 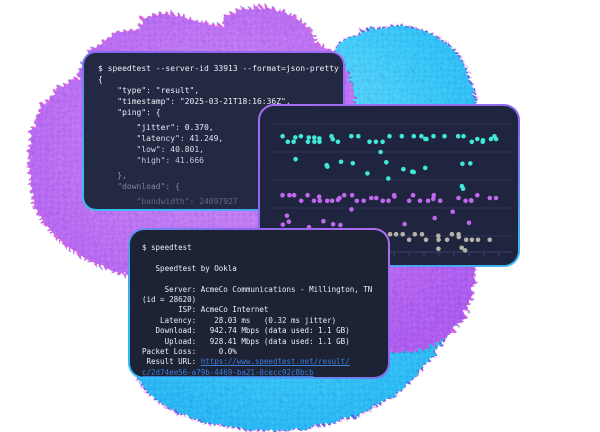 I want to click on terminal-line, so click(x=261, y=279).